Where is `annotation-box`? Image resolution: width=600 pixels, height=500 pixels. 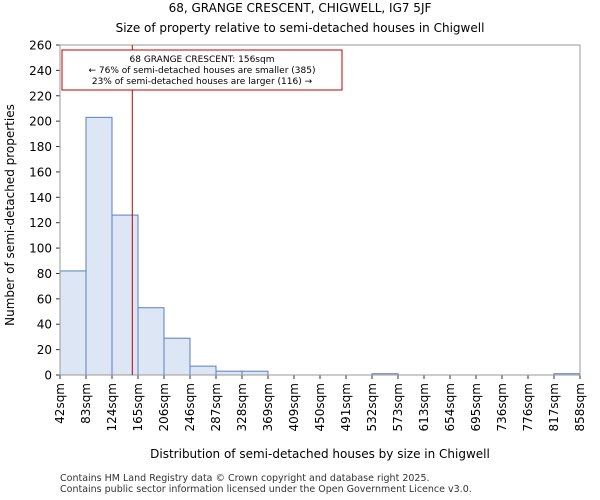
annotation-box is located at coordinates (202, 70).